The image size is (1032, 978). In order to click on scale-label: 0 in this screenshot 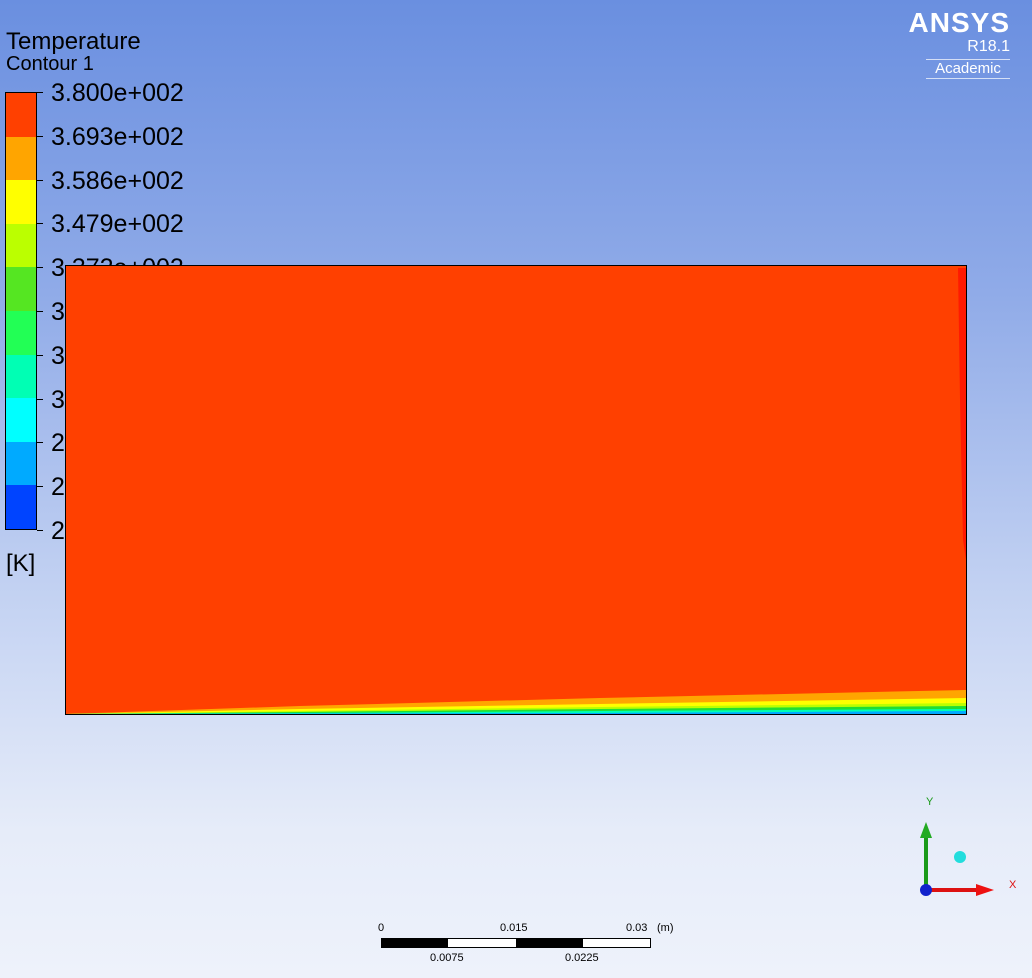, I will do `click(381, 928)`.